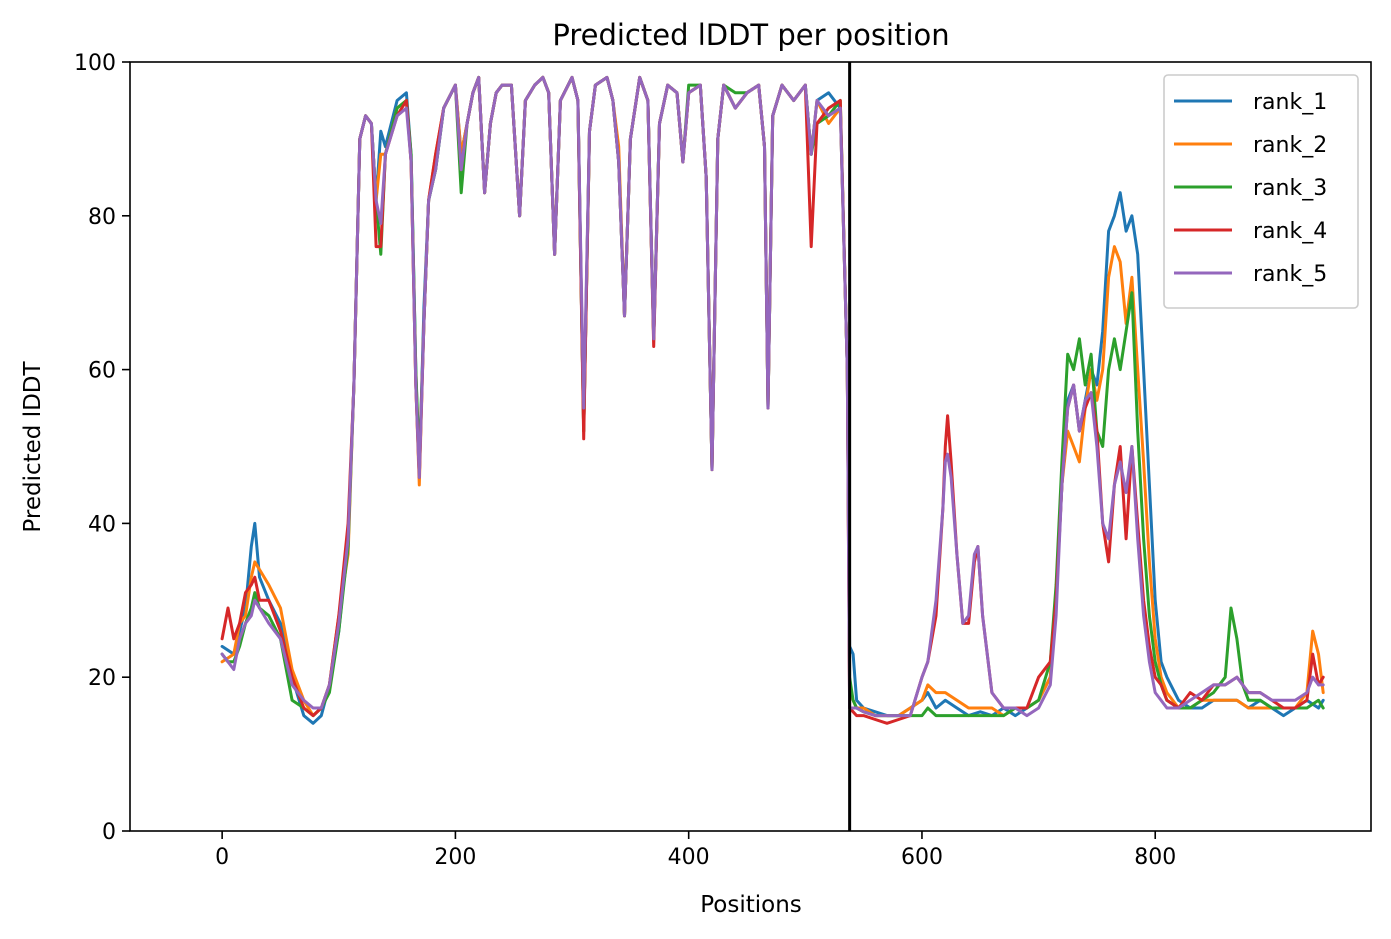  I want to click on y-tick-label: 80, so click(102, 217).